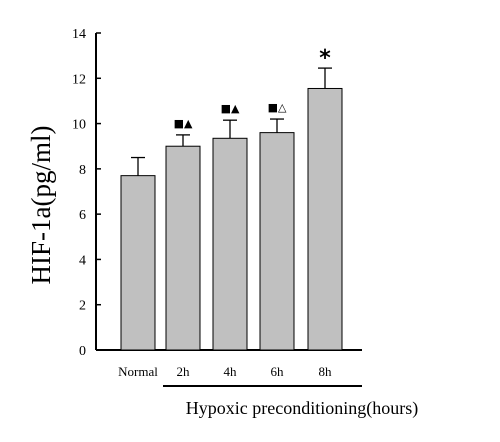  Describe the element at coordinates (138, 371) in the screenshot. I see `category-label: Normal` at that location.